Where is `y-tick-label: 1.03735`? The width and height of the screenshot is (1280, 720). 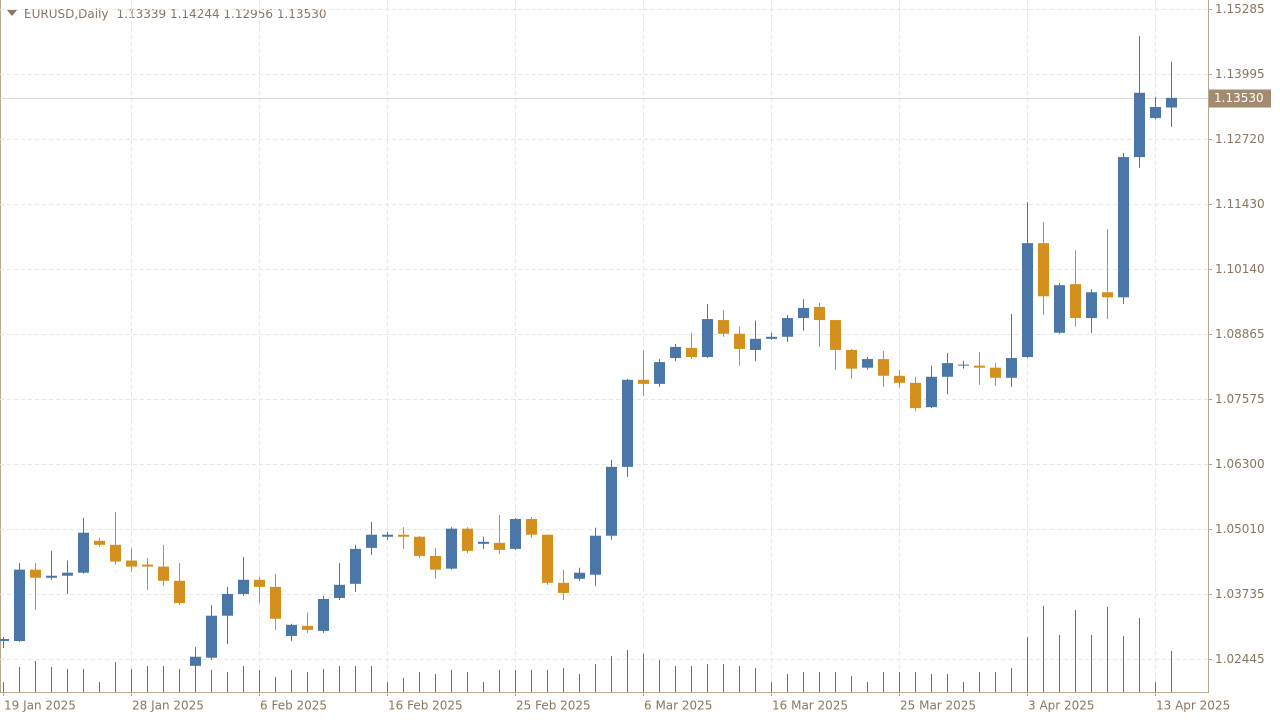
y-tick-label: 1.03735 is located at coordinates (1240, 594).